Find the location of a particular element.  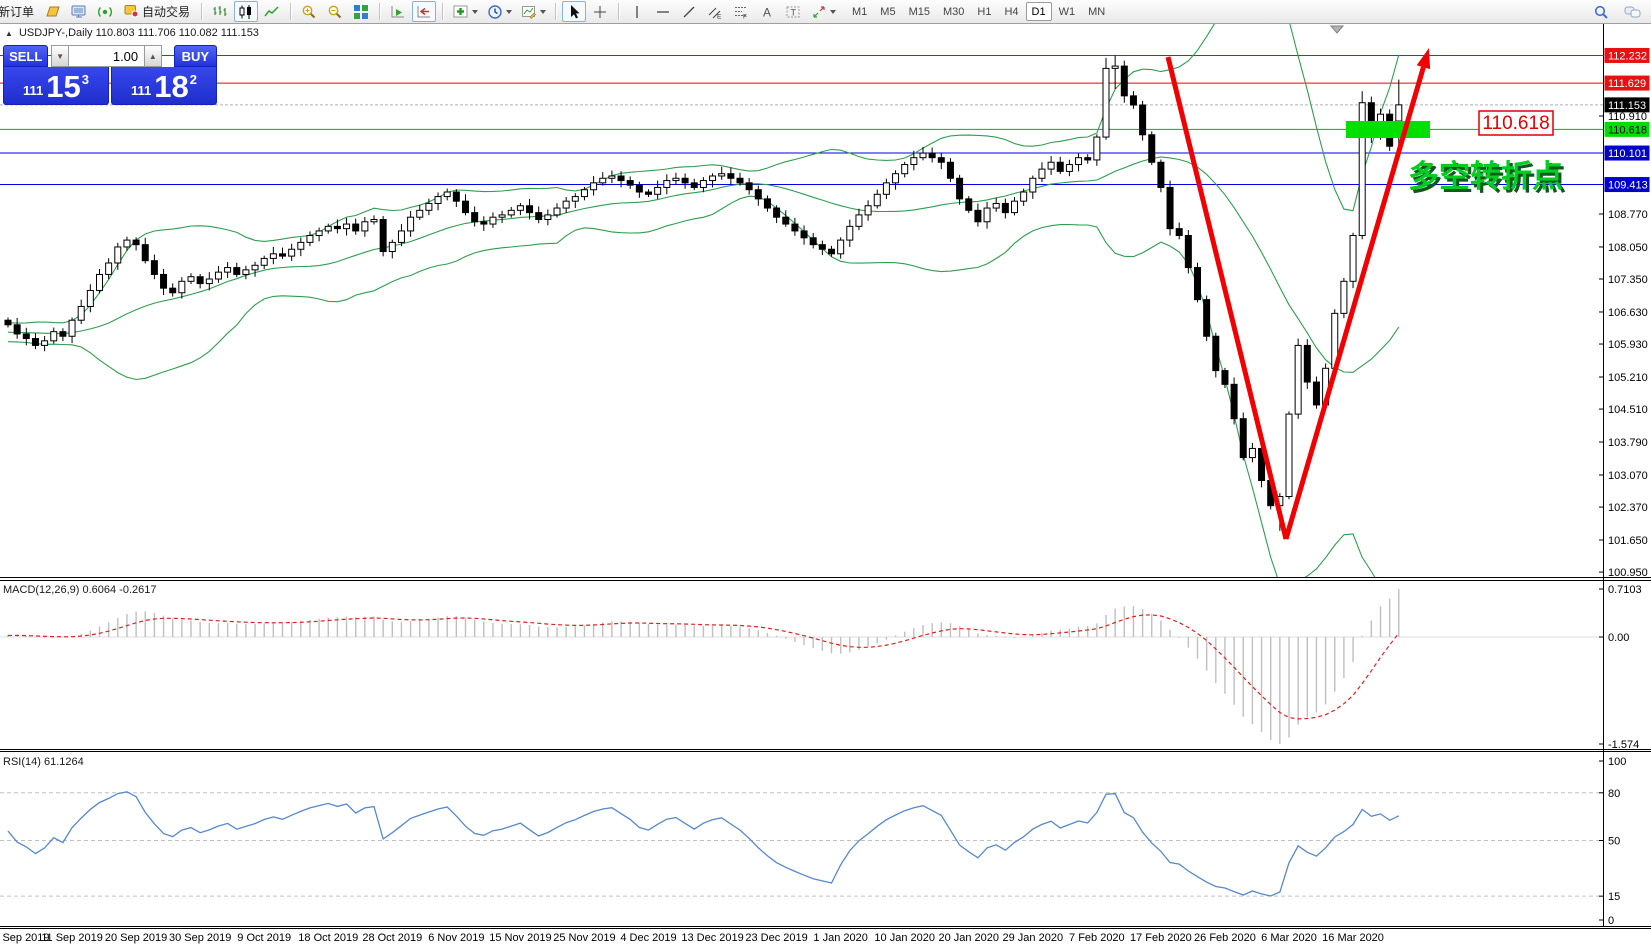

price-tick-label: 106.630 is located at coordinates (1628, 313).